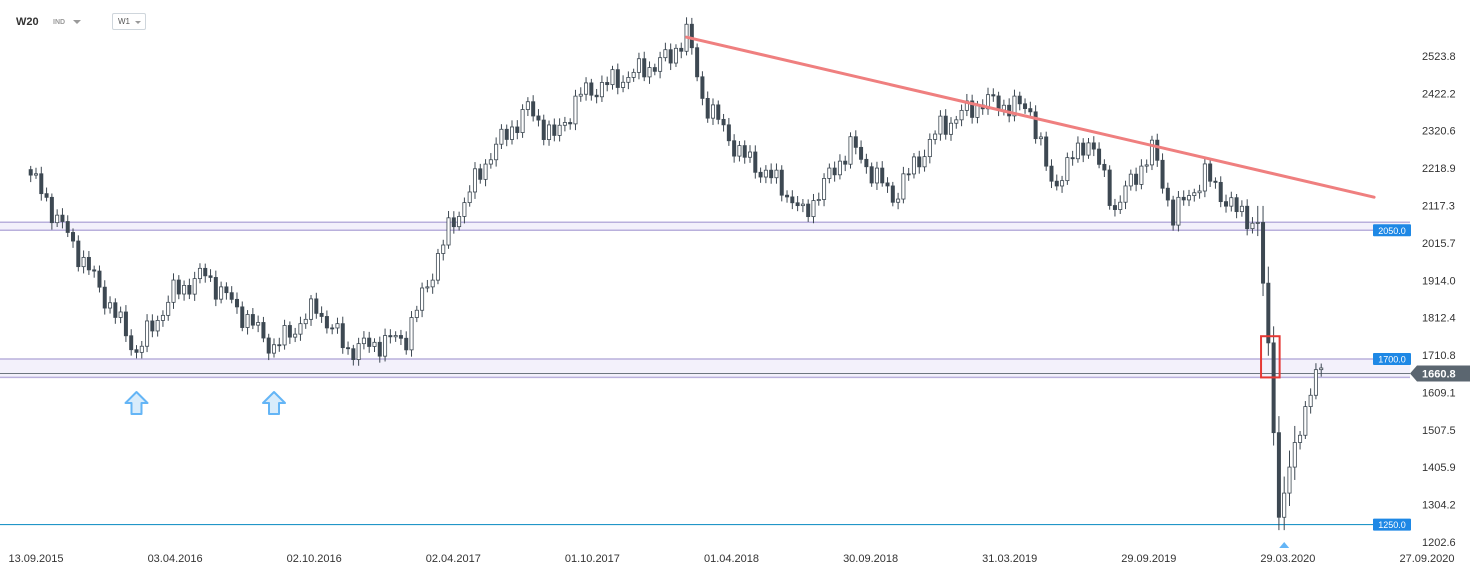  I want to click on symbol-label: W20, so click(27, 22).